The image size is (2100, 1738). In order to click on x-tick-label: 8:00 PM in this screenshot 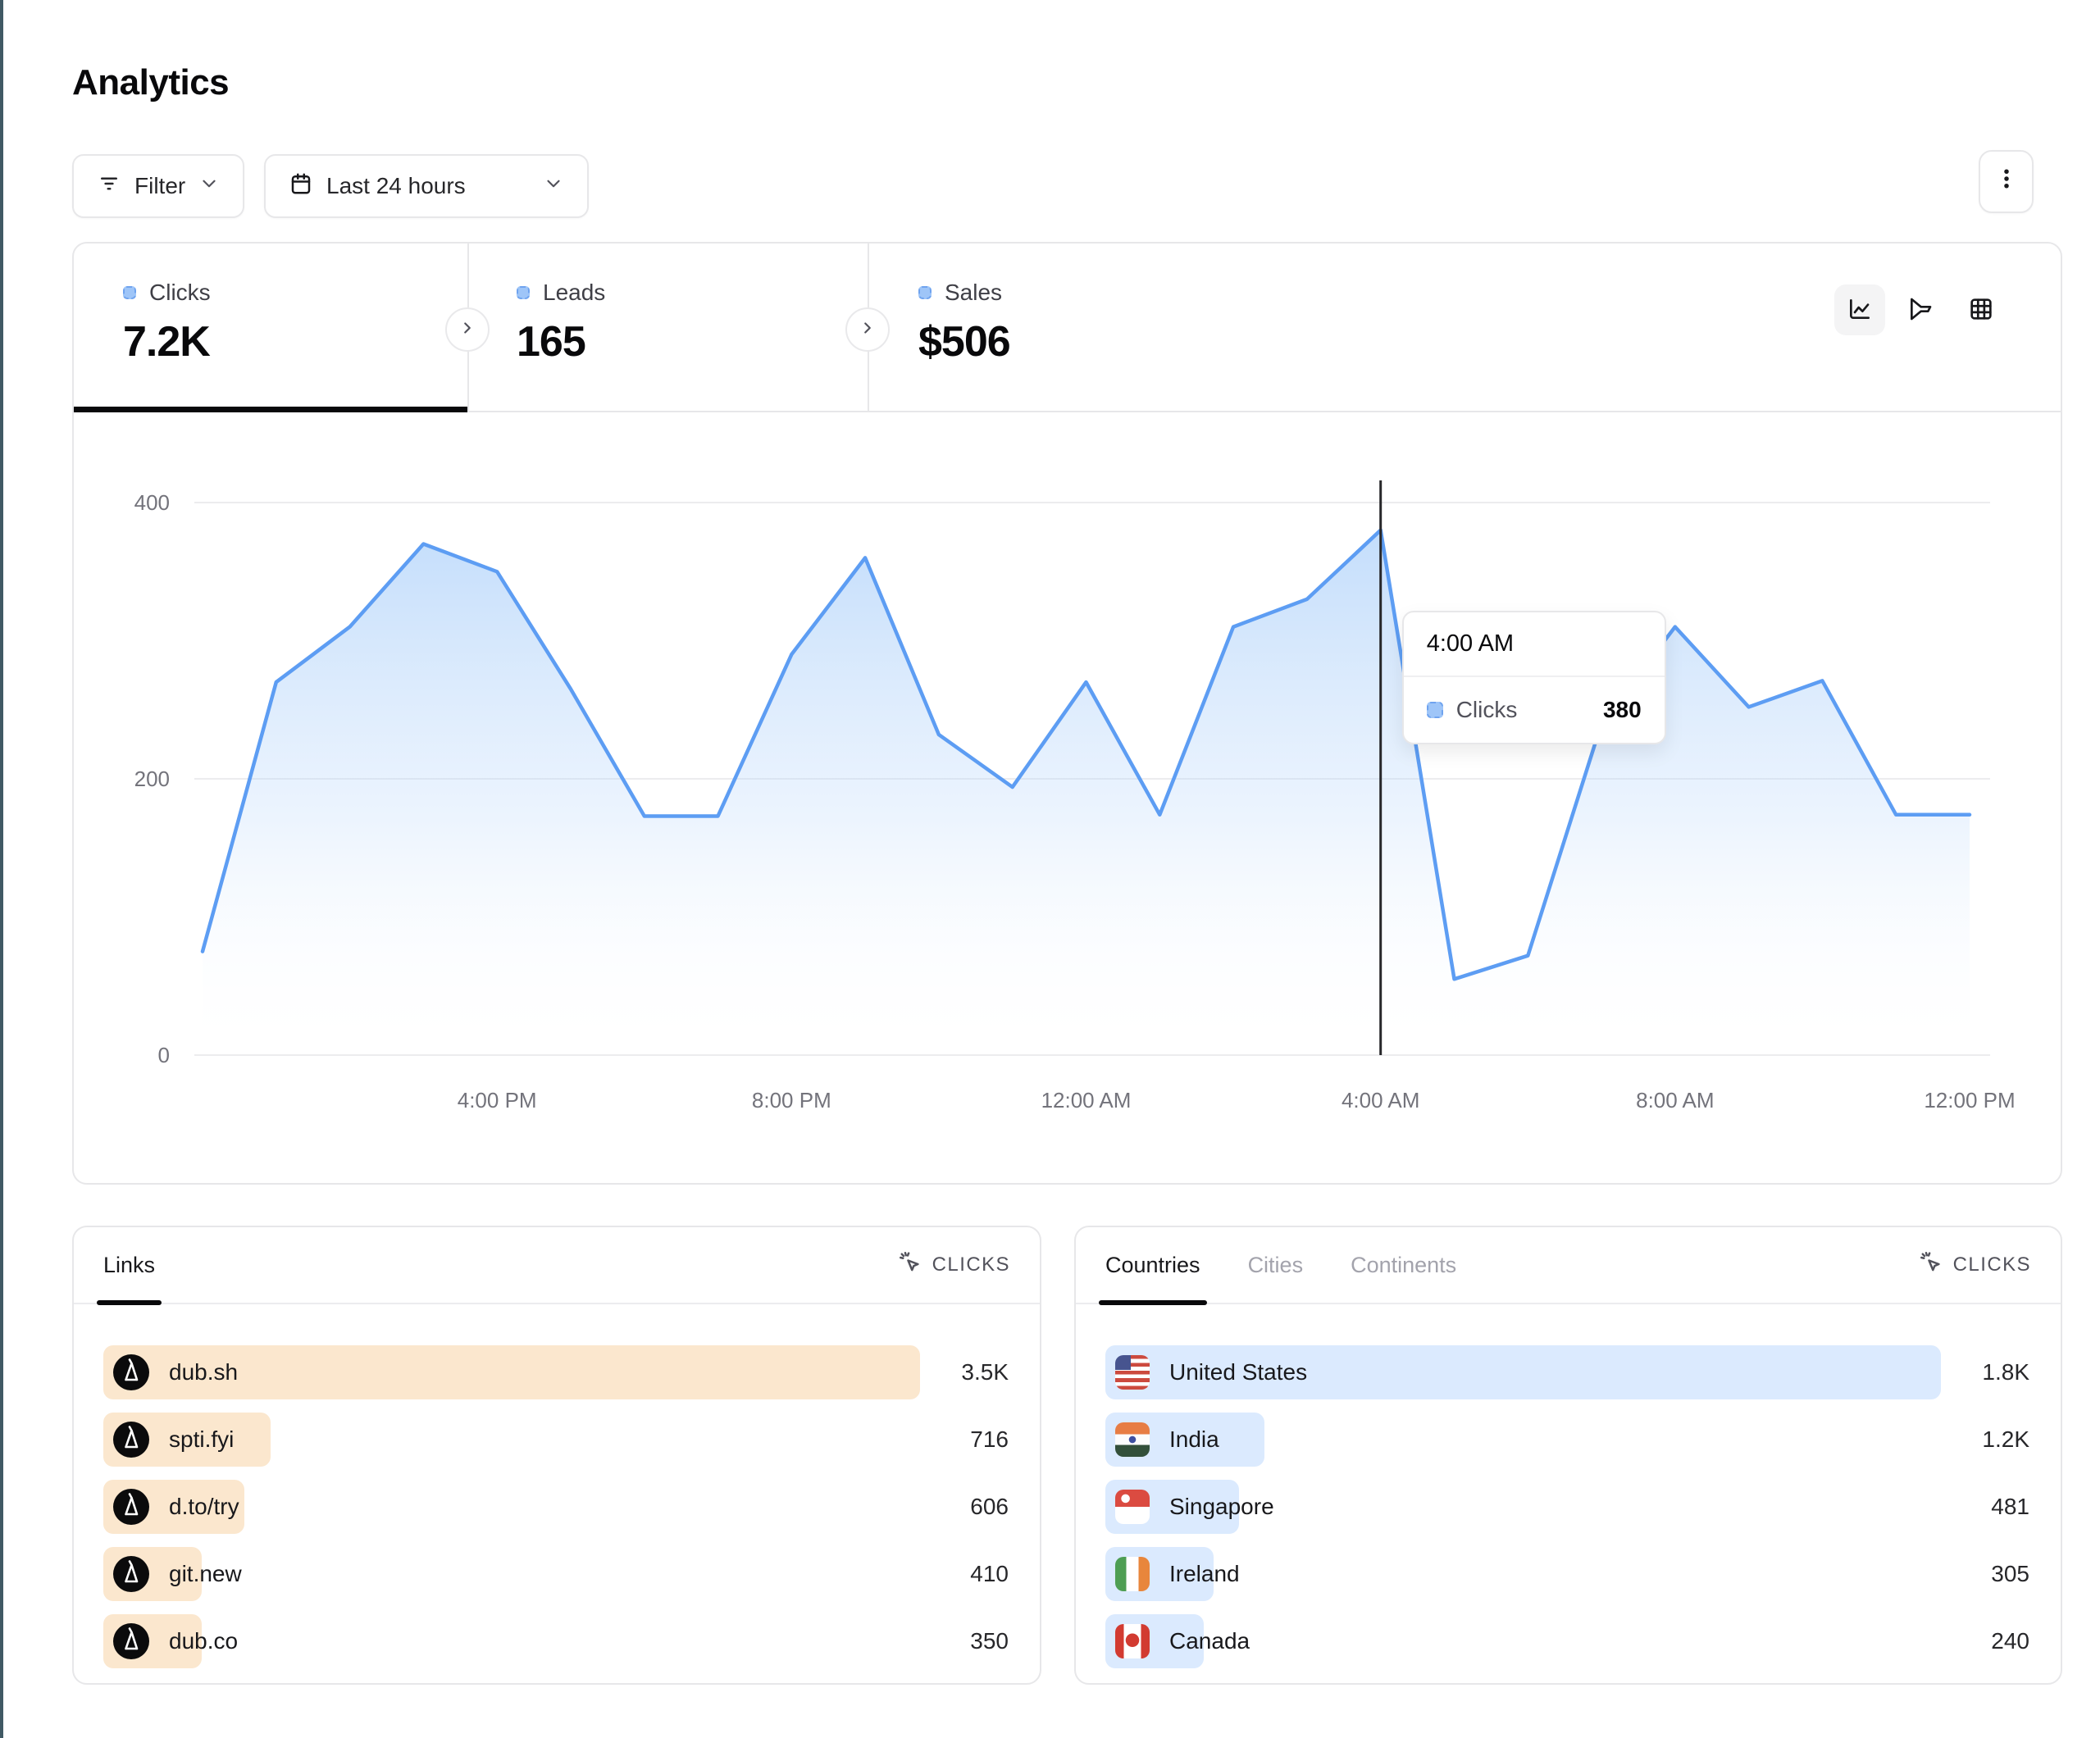, I will do `click(791, 1100)`.